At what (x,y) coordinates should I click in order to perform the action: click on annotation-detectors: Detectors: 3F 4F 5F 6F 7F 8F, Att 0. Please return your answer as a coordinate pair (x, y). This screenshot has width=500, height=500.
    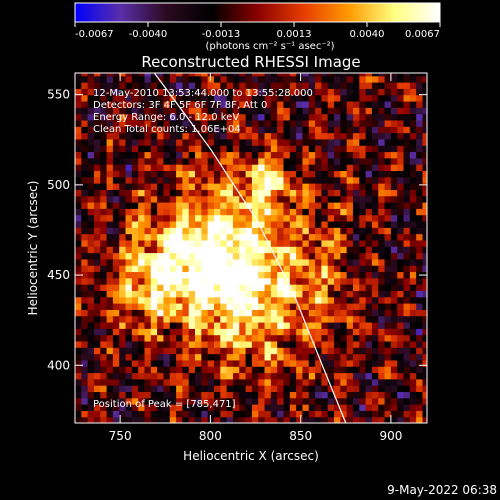
    Looking at the image, I should click on (180, 105).